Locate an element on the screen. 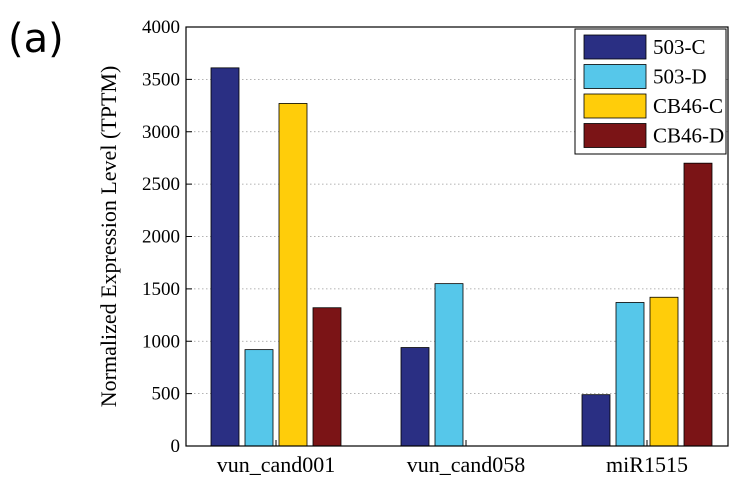  x-axis-ticks: vun_cand001 vun_cand058 miR1515 is located at coordinates (452, 458).